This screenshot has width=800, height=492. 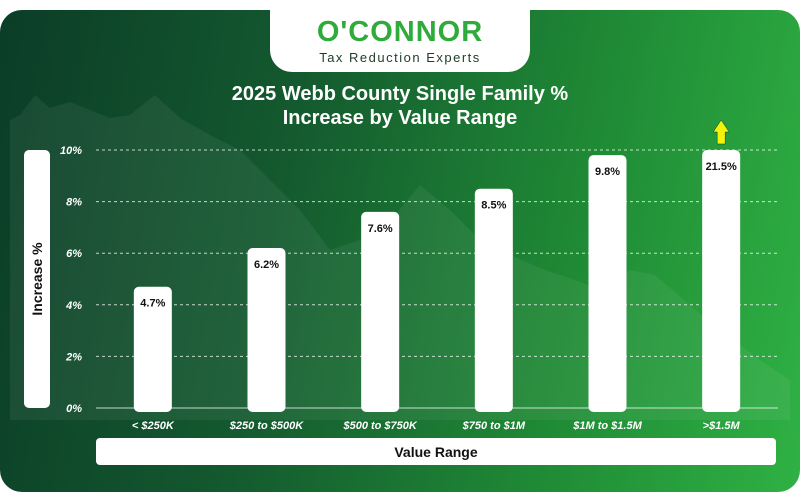 I want to click on y-tick-label: 10%, so click(x=71, y=151).